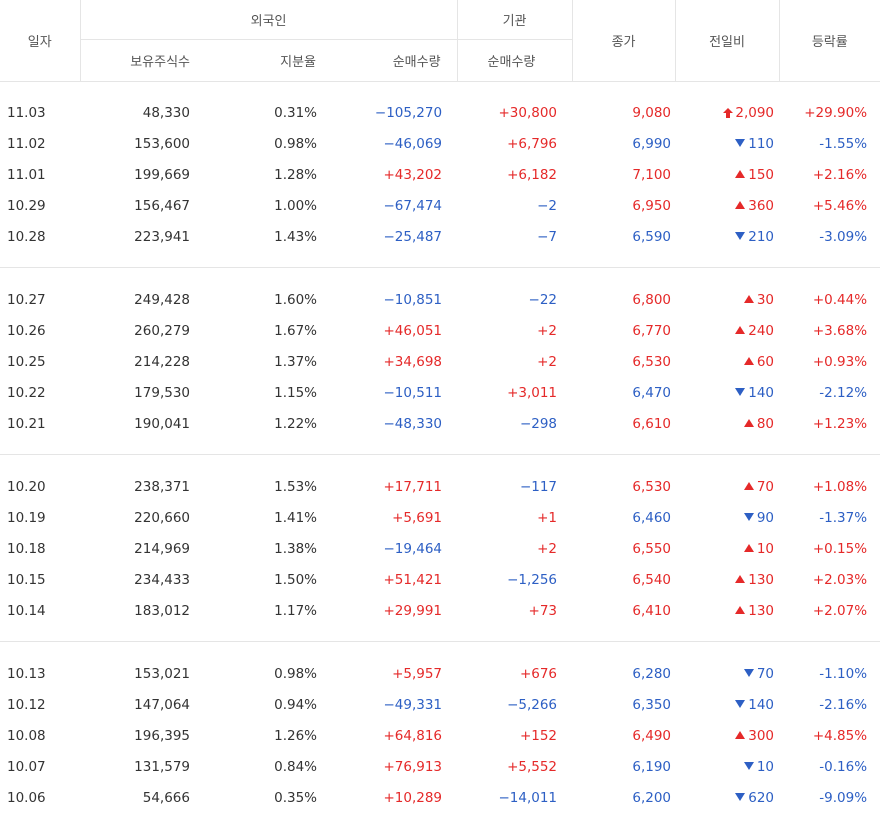 The width and height of the screenshot is (880, 819). I want to click on cell-date: 10.25, so click(26, 361).